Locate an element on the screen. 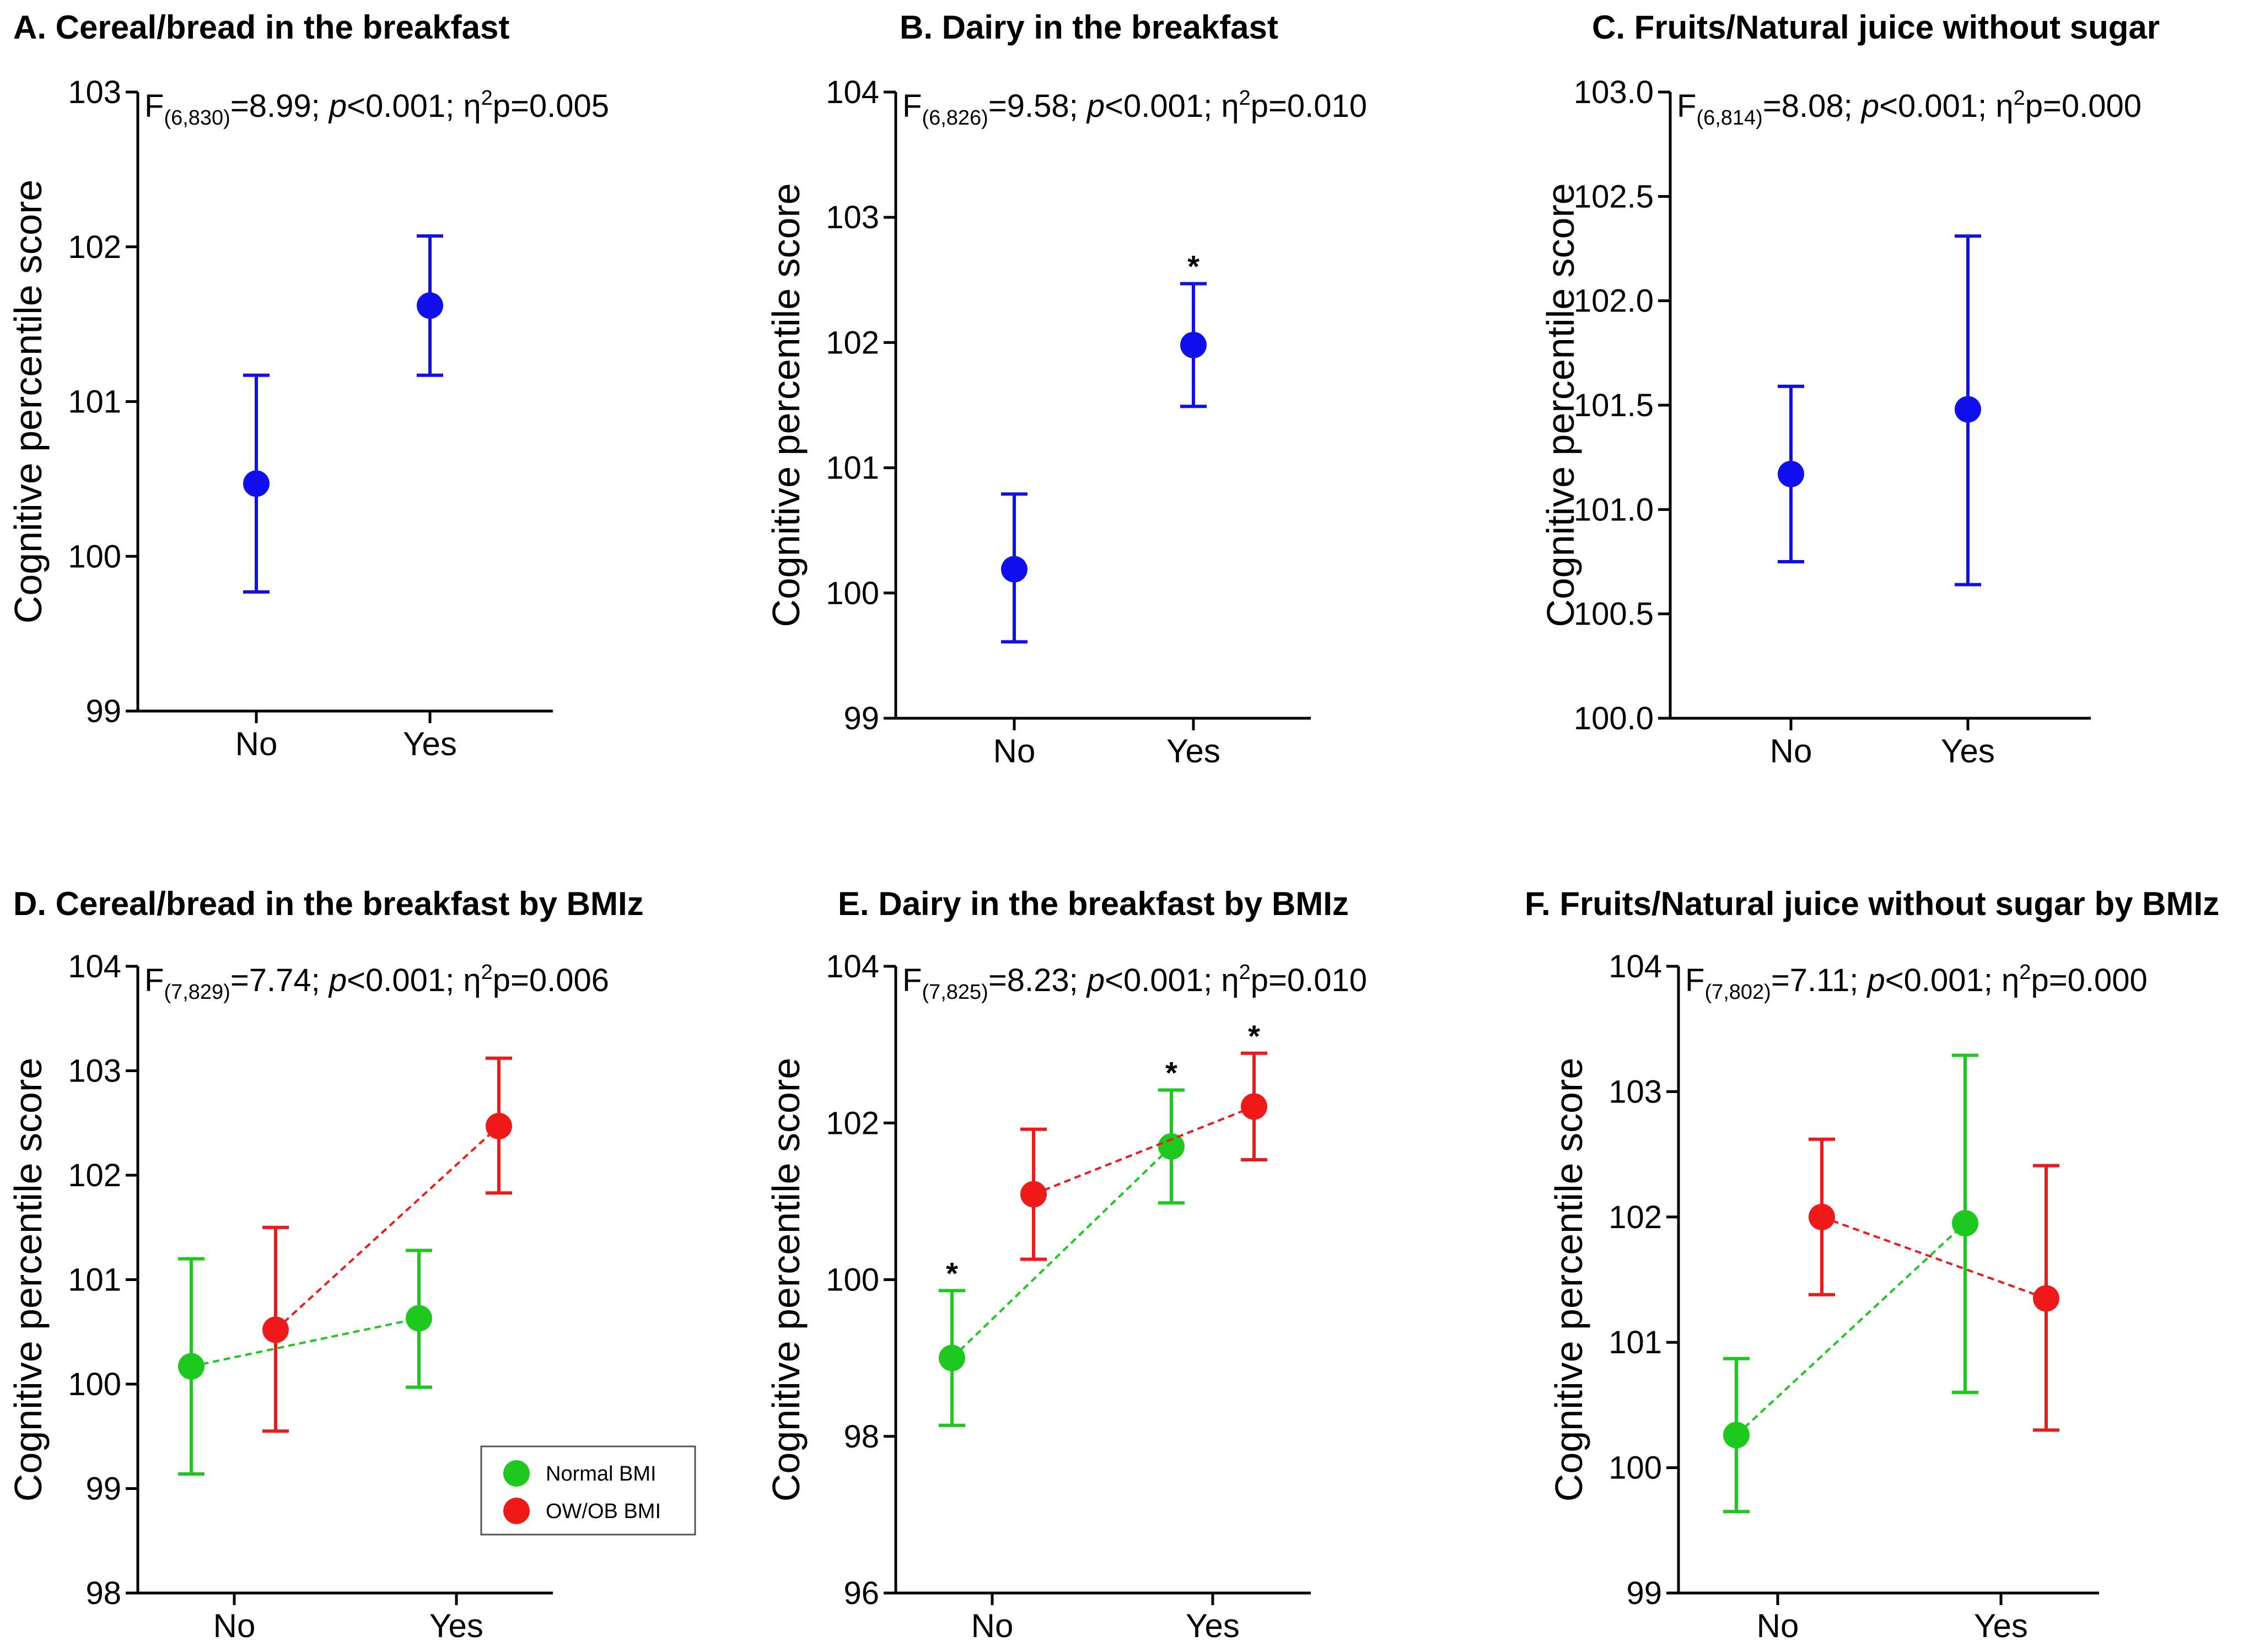 This screenshot has width=2265, height=1652. y-tick-label: 96 is located at coordinates (861, 1593).